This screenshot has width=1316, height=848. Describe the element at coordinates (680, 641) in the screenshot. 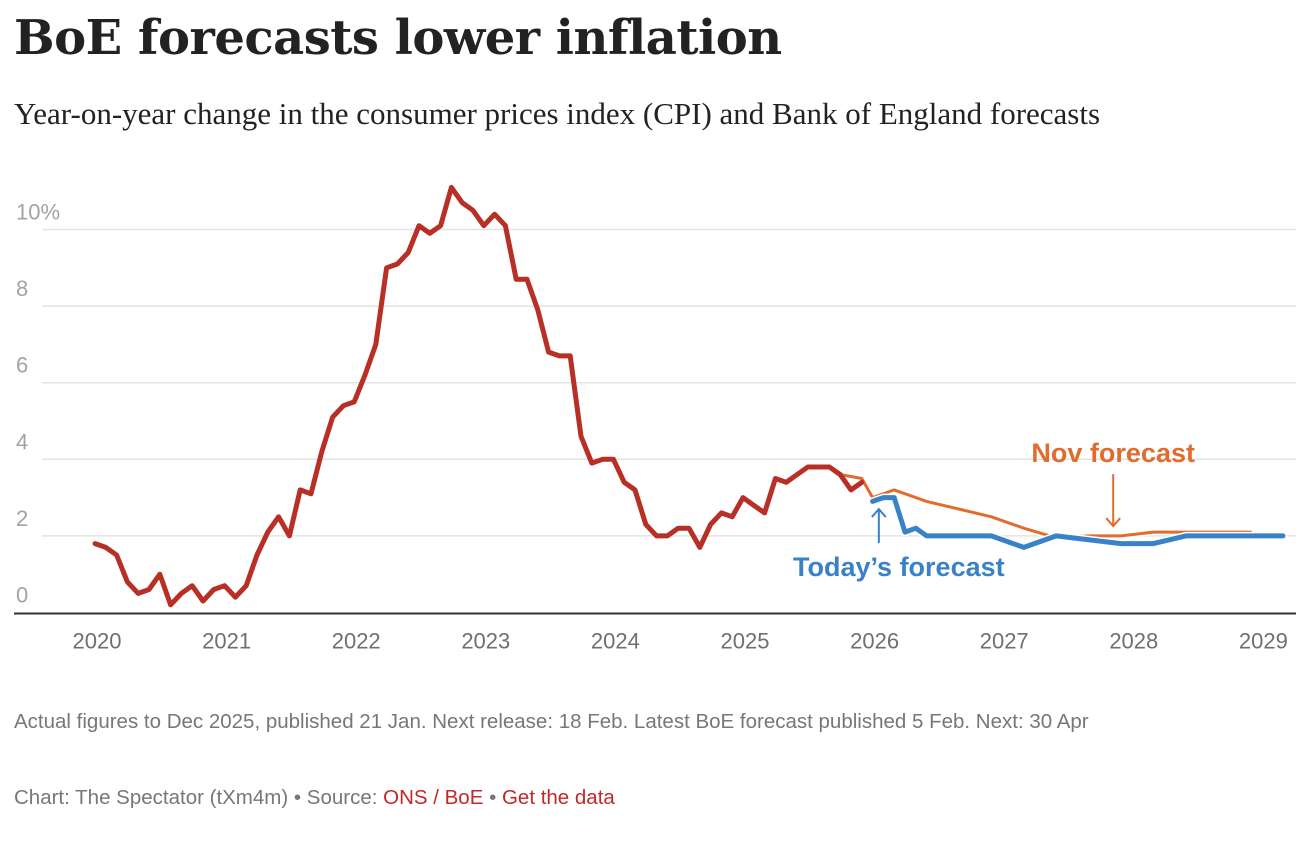

I see `x-axis-labels: 2020 2021 2022 2023 2024 2025 2026 2027 2028 2029` at that location.